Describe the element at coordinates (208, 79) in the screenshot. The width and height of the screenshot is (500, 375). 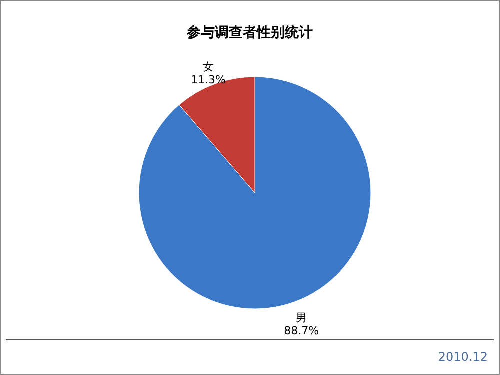
I see `data-label: 11.3%` at that location.